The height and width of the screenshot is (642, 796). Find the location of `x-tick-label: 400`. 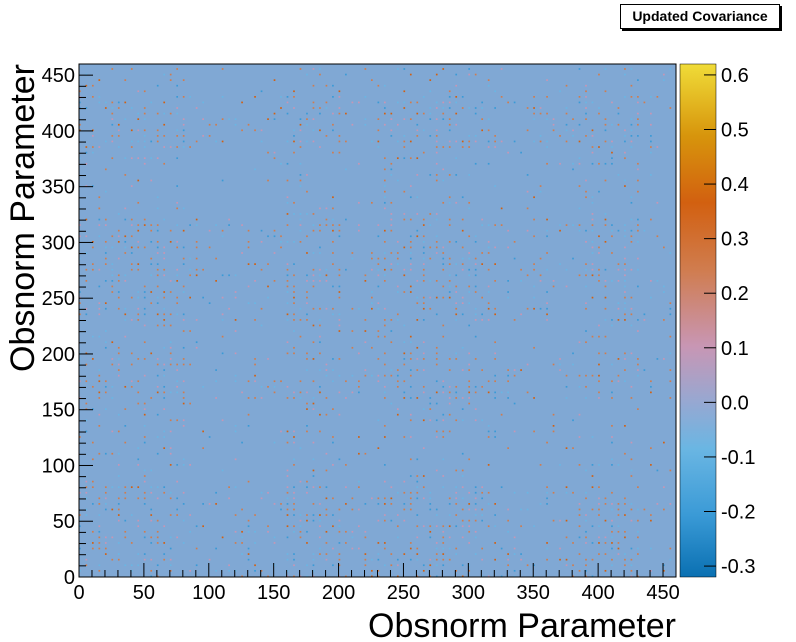

x-tick-label: 400 is located at coordinates (597, 593).